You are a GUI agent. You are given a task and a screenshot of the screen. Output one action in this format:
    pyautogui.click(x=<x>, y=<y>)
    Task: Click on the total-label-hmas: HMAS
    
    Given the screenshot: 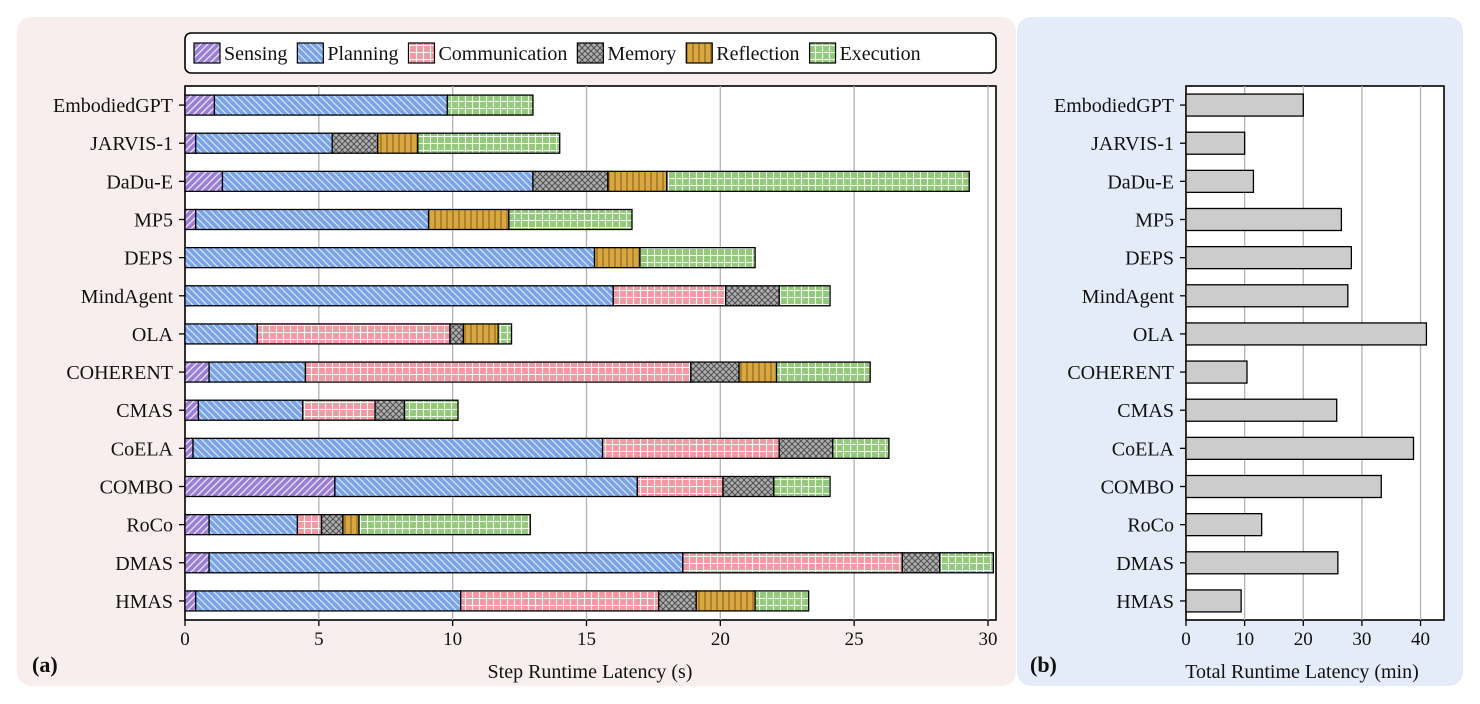 What is the action you would take?
    pyautogui.click(x=1145, y=602)
    